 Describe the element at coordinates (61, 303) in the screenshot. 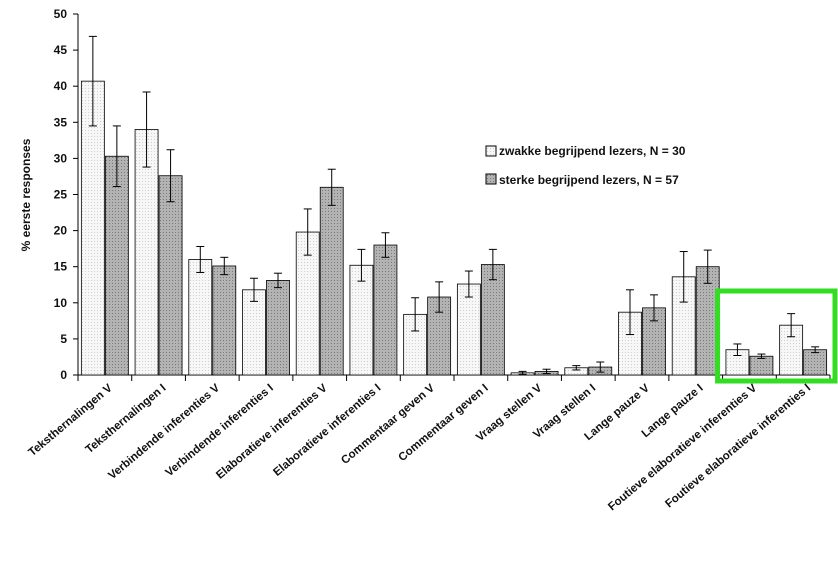

I see `y-tick-label: 10` at that location.